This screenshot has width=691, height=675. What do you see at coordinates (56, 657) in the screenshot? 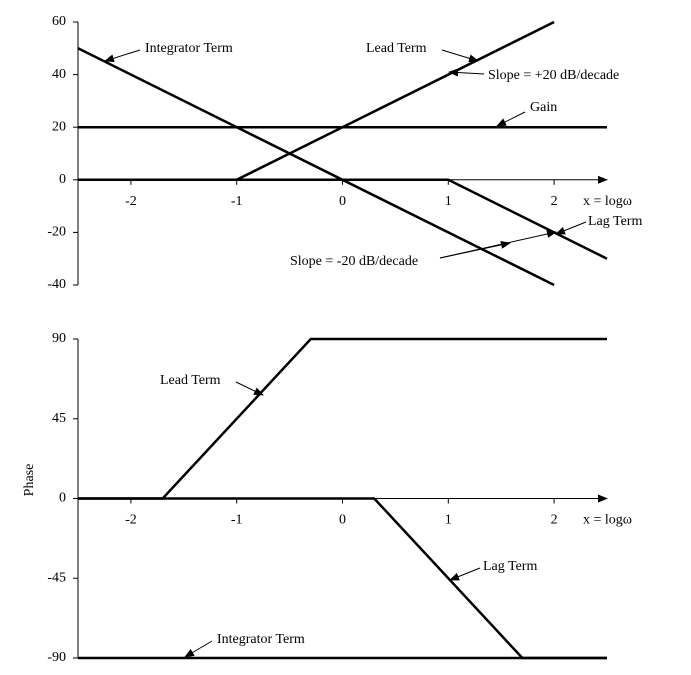
I see `y-tick-label: -90` at bounding box center [56, 657].